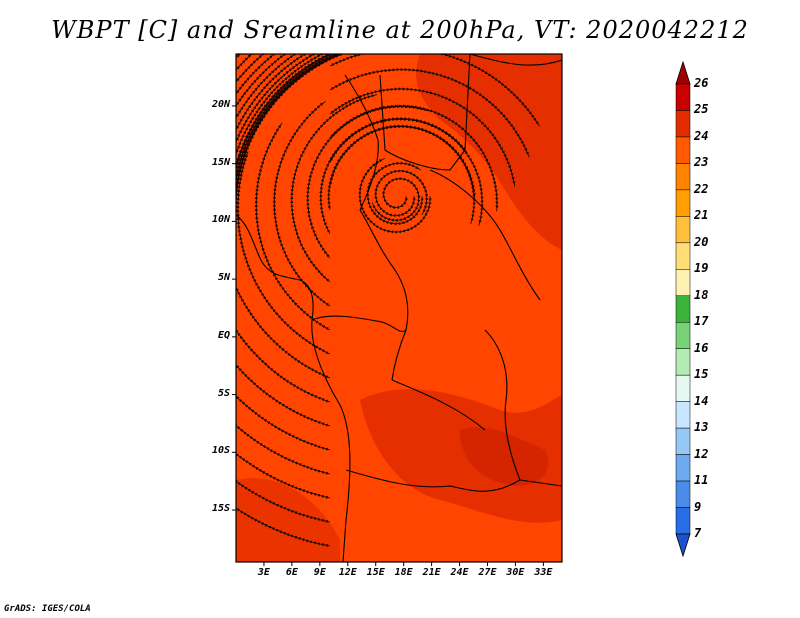 This screenshot has width=800, height=618. What do you see at coordinates (701, 109) in the screenshot?
I see `colorbar-label: 25` at bounding box center [701, 109].